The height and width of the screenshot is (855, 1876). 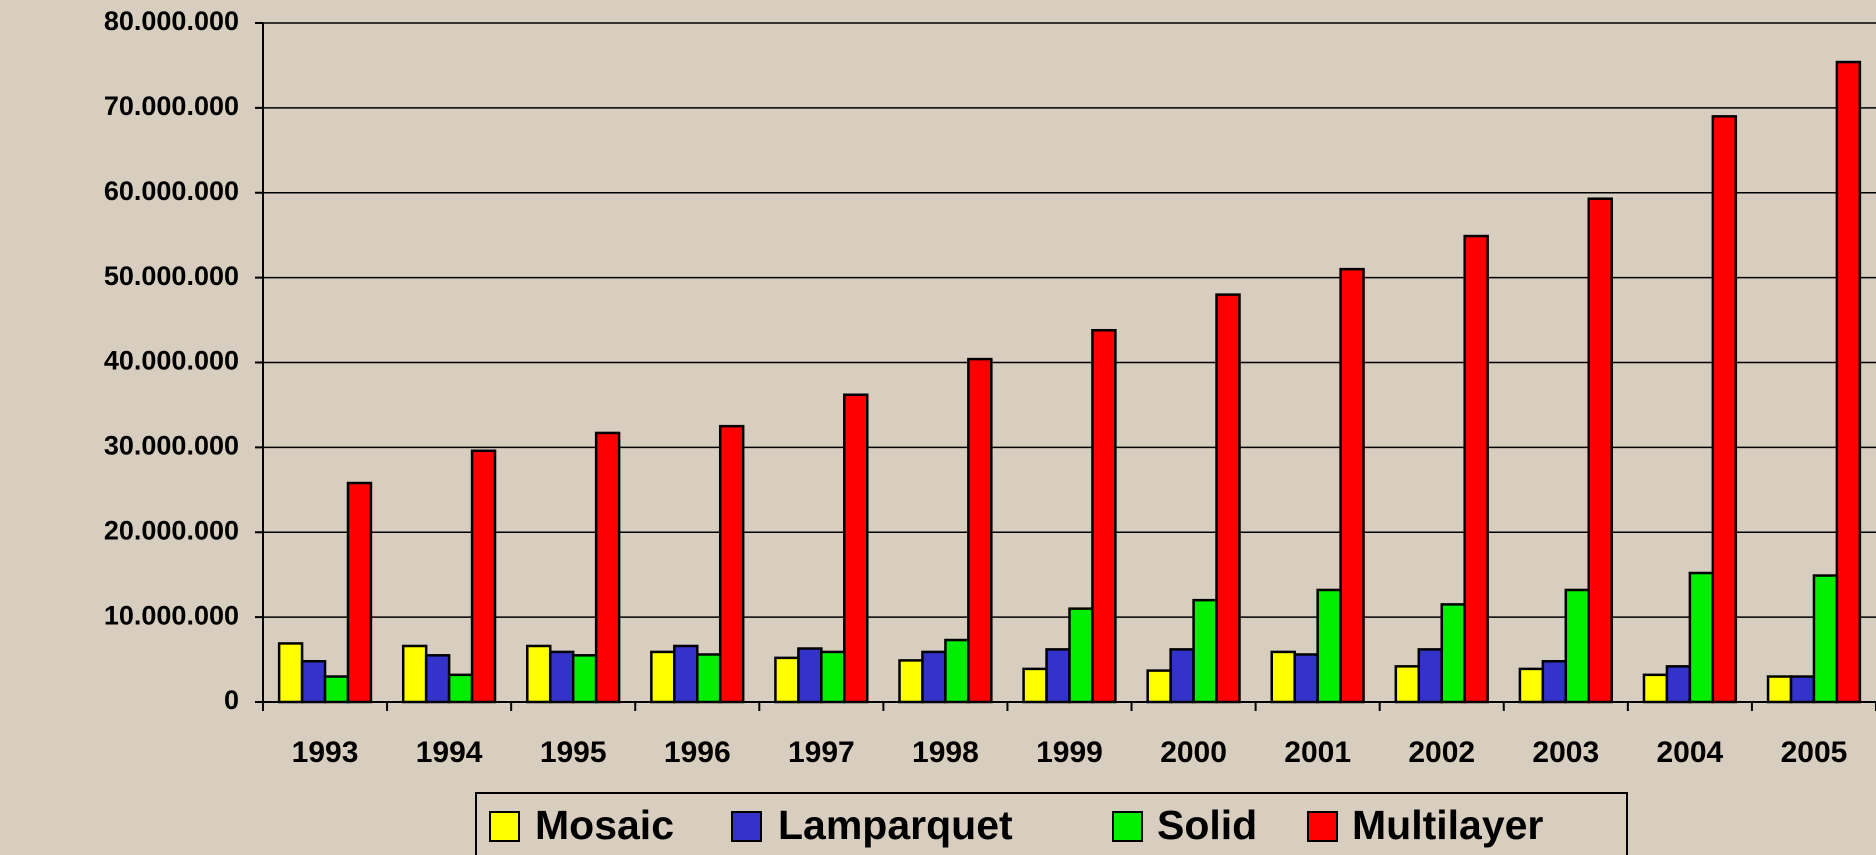 I want to click on y-tick-label: 10.000.000, so click(x=171, y=615).